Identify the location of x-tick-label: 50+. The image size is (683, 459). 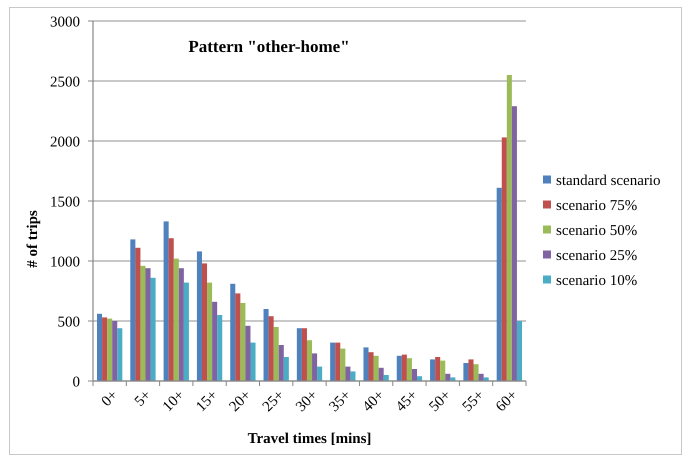
(440, 401).